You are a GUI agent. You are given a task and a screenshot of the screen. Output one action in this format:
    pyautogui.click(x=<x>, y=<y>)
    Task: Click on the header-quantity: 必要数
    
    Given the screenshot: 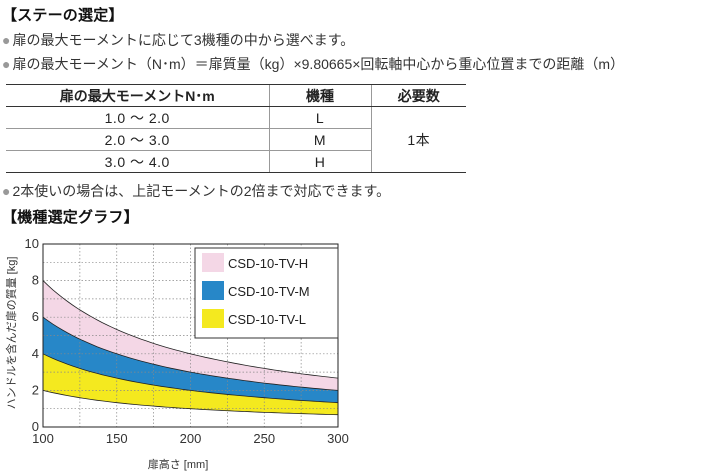 What is the action you would take?
    pyautogui.click(x=418, y=95)
    